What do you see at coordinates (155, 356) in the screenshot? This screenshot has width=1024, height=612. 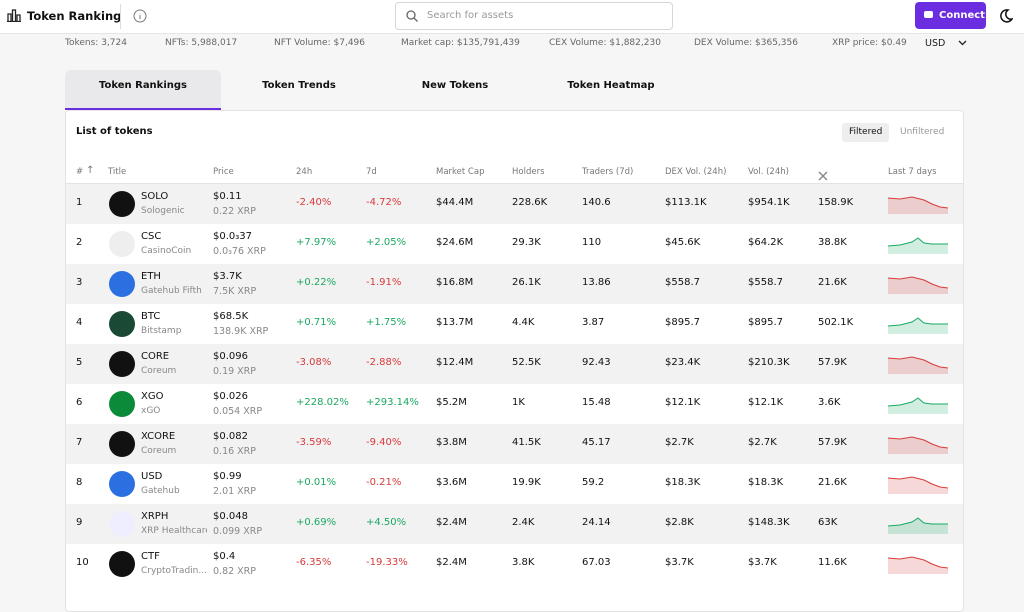 I see `symbol: CORE` at bounding box center [155, 356].